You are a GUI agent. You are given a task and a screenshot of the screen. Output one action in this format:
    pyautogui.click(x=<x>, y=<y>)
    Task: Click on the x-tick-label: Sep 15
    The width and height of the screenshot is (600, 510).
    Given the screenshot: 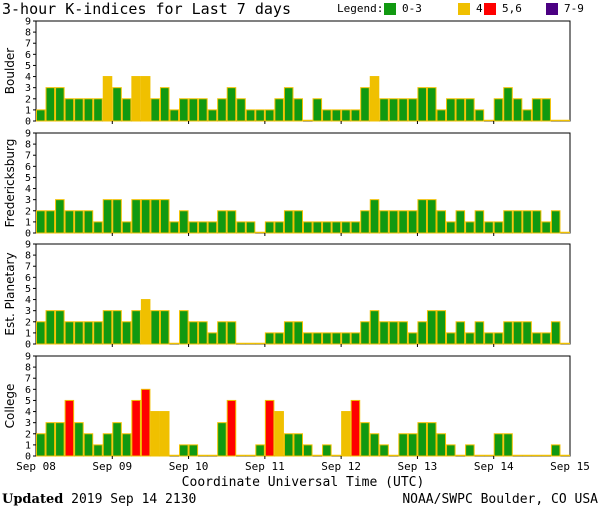 What is the action you would take?
    pyautogui.click(x=570, y=466)
    